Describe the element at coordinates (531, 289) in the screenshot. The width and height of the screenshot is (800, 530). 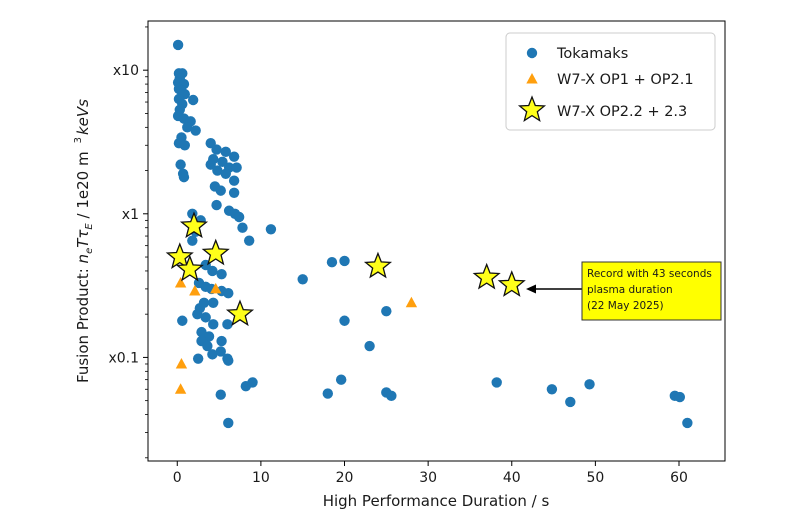
I see `annotation-arrow-head` at that location.